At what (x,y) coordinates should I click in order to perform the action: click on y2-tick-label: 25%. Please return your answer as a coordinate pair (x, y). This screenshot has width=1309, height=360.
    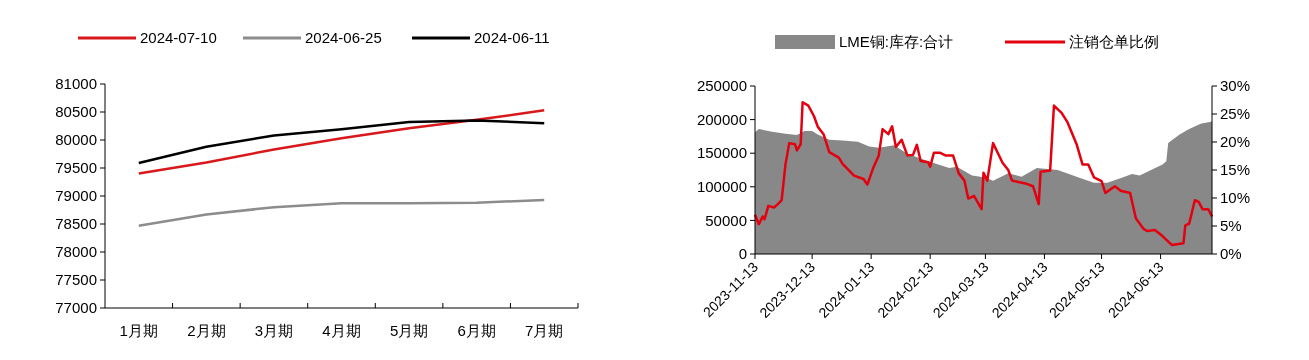
    Looking at the image, I should click on (1235, 114).